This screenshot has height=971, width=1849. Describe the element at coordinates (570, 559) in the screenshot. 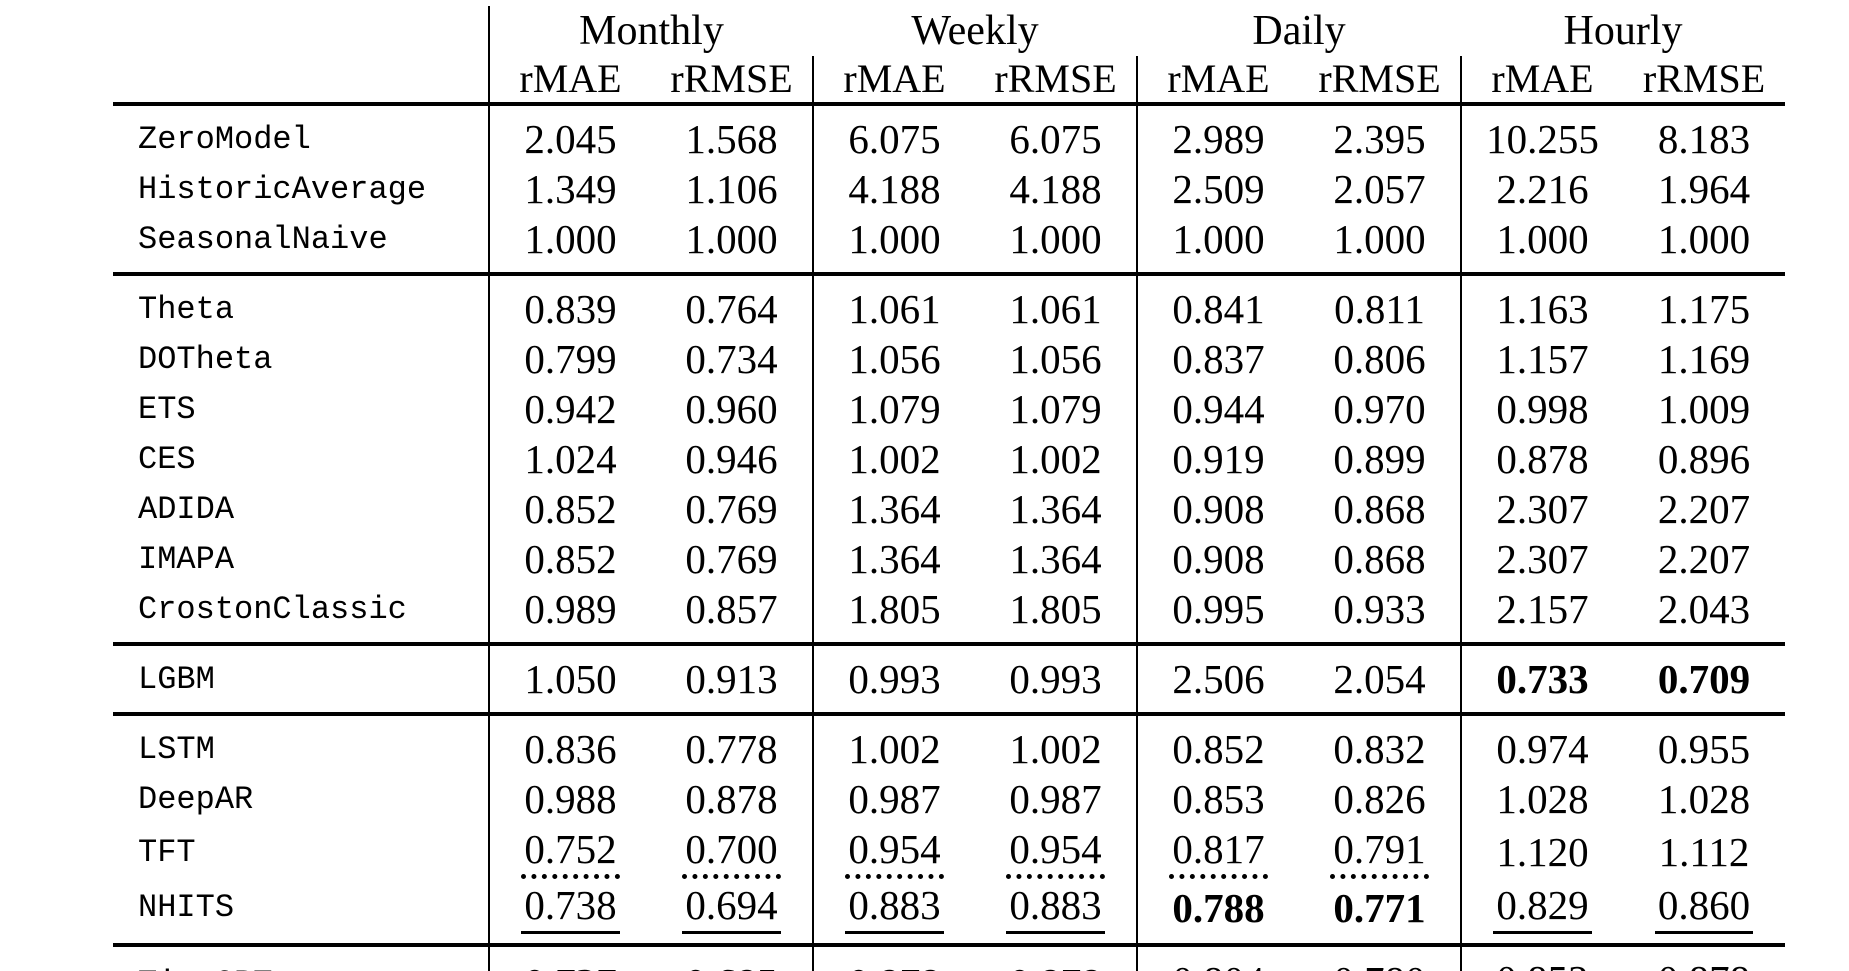

I see `metric-value: 0.852` at that location.